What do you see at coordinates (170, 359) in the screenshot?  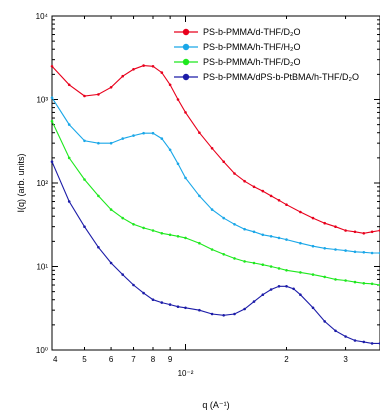 I see `x-tick-label: 9` at bounding box center [170, 359].